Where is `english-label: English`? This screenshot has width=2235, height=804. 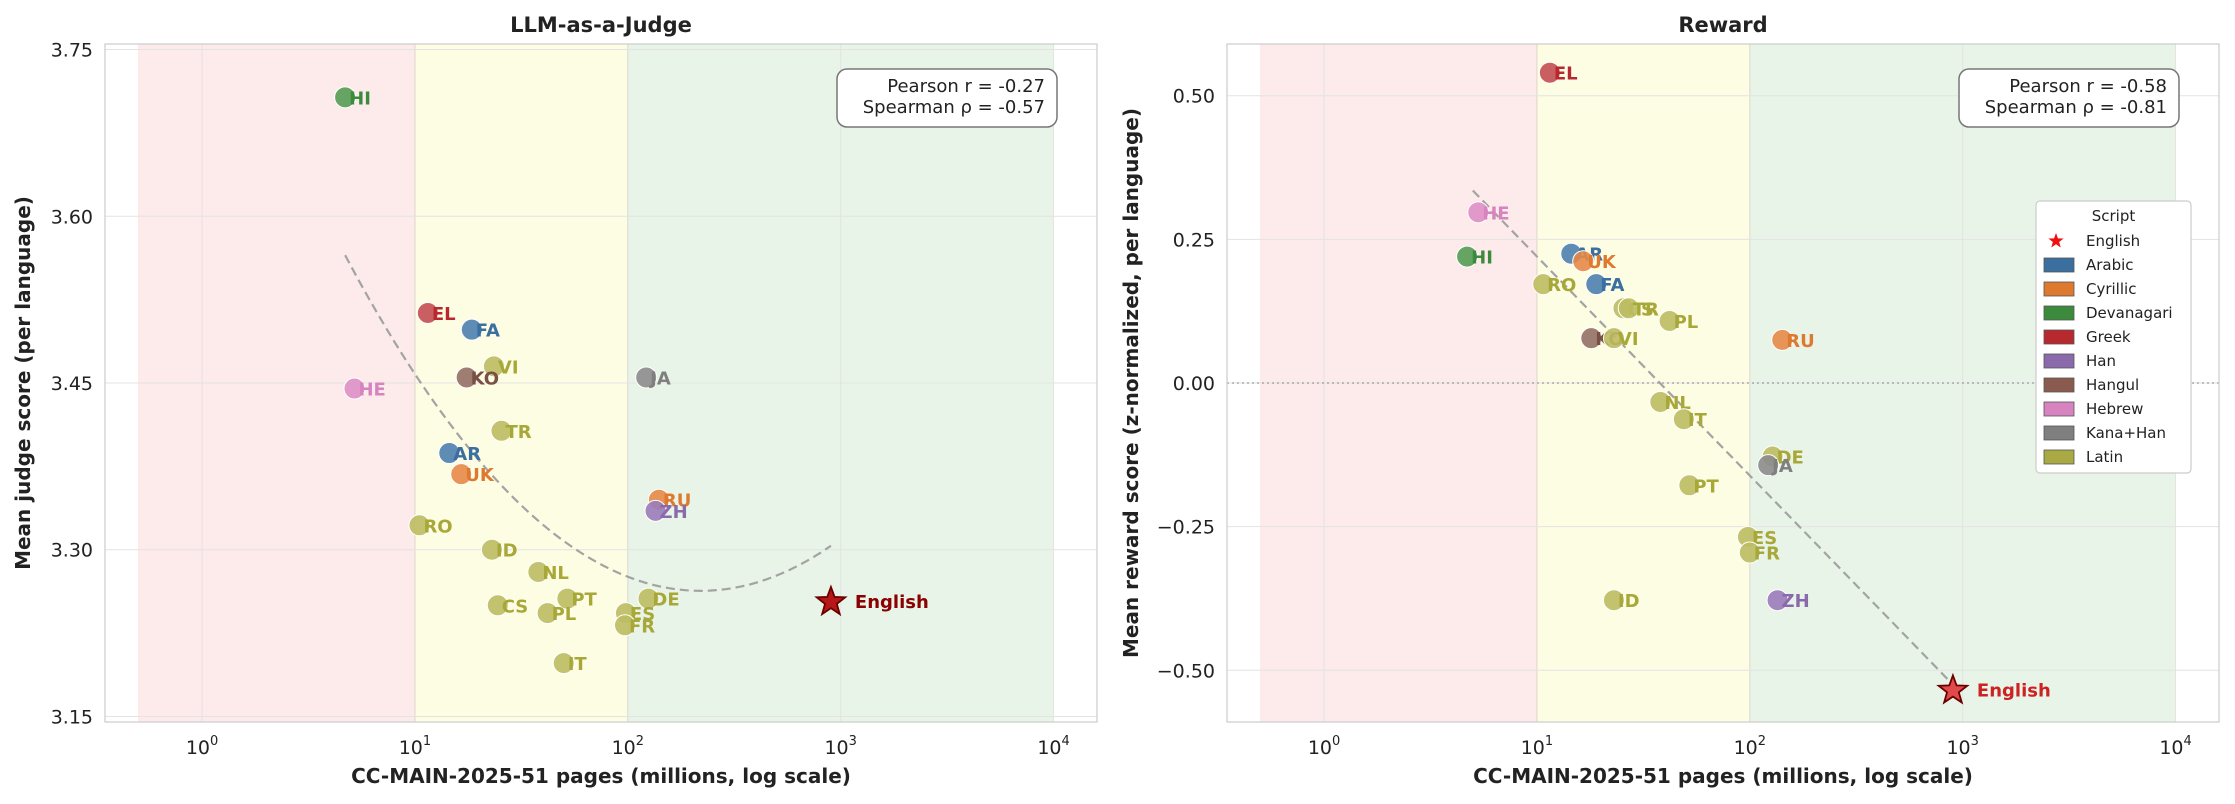 english-label: English is located at coordinates (892, 602).